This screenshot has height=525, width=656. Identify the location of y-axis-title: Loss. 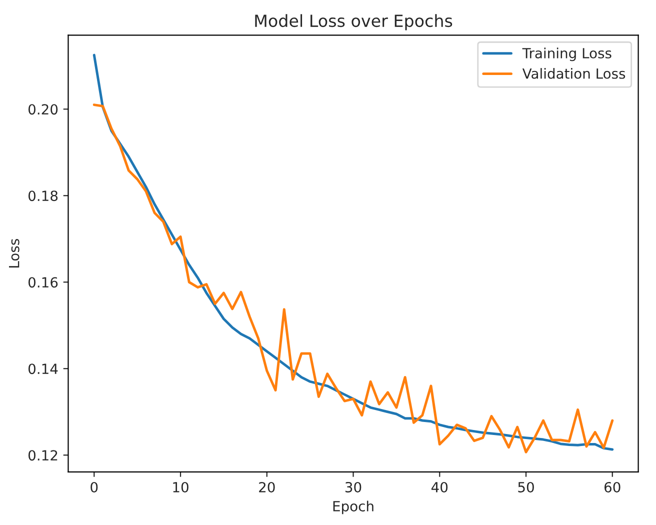
(14, 253).